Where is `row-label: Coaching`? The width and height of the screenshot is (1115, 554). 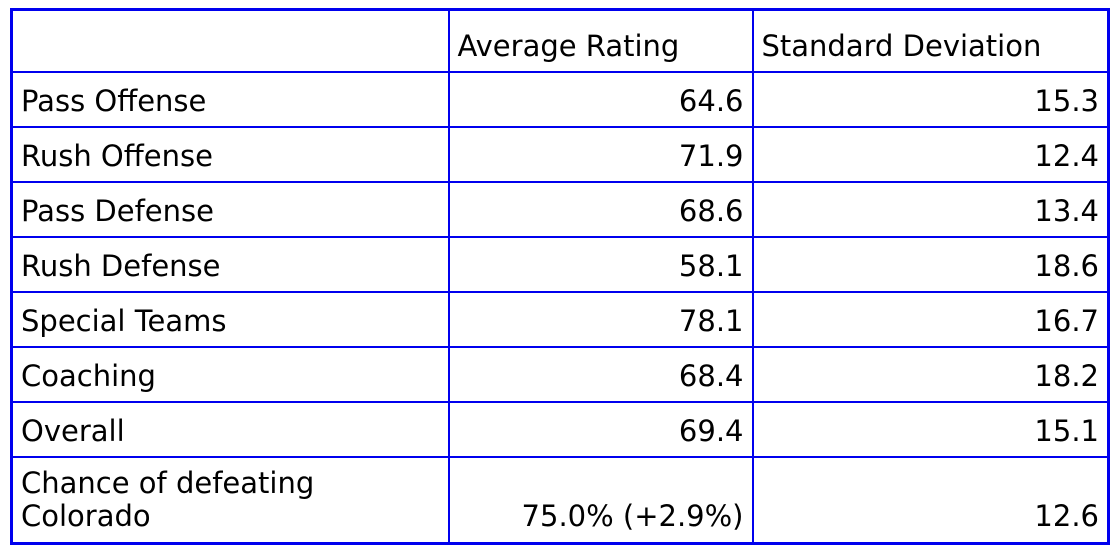
row-label: Coaching is located at coordinates (230, 374).